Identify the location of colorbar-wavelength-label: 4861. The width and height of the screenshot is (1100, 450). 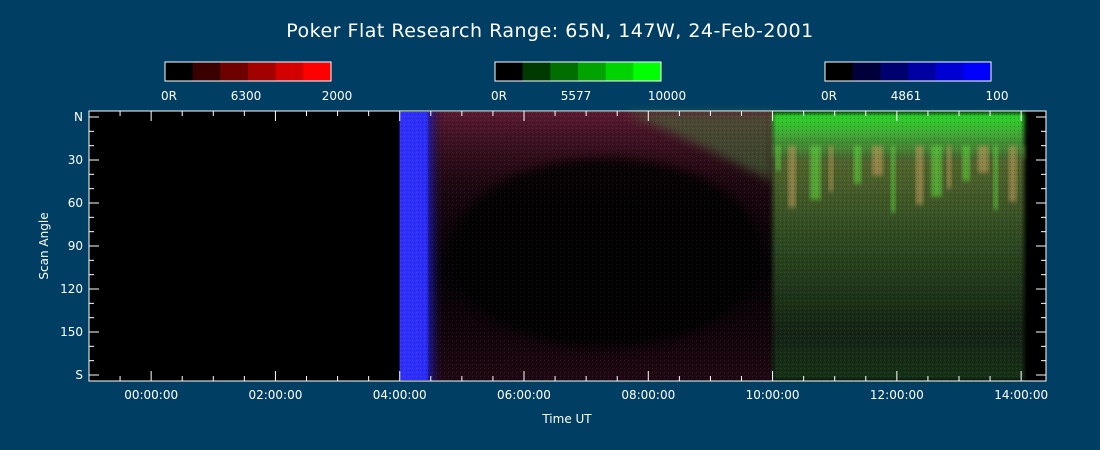
(906, 96).